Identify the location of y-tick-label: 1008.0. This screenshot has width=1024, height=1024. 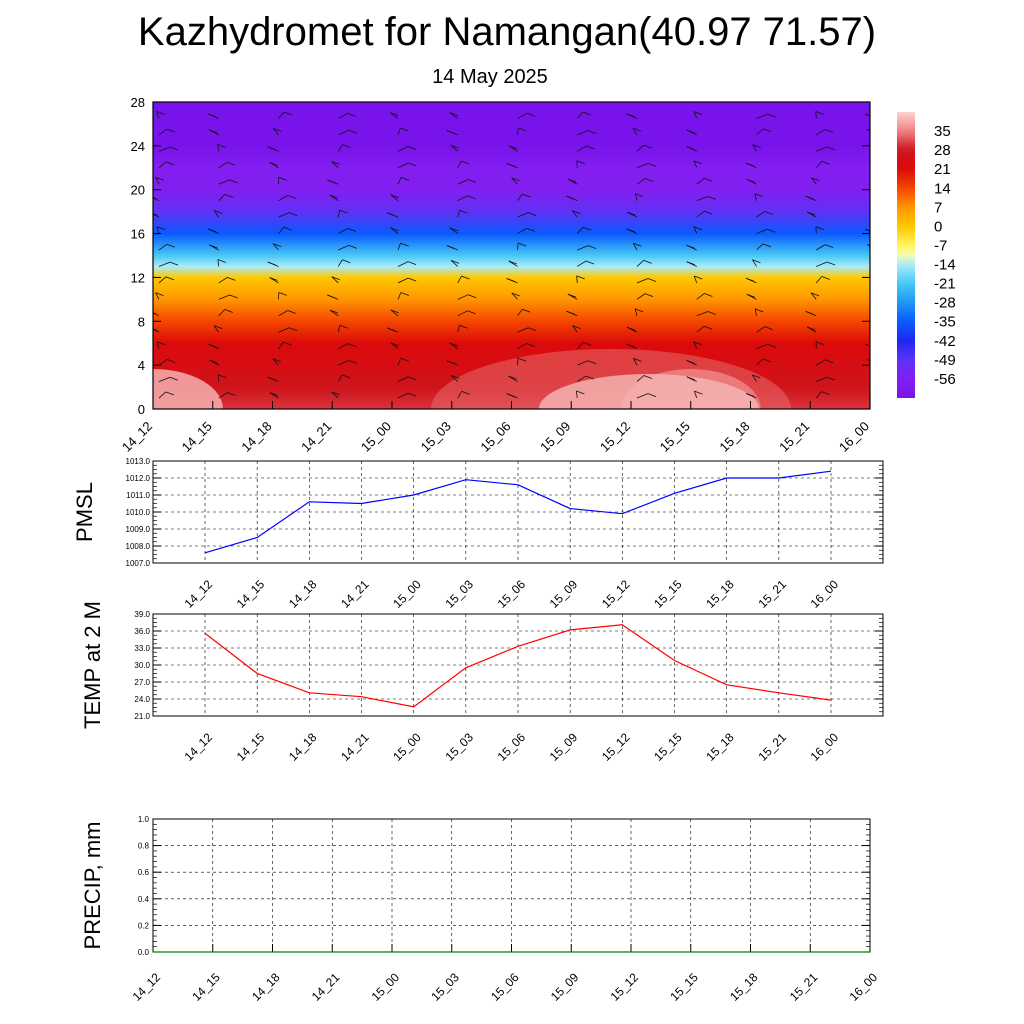
(138, 546).